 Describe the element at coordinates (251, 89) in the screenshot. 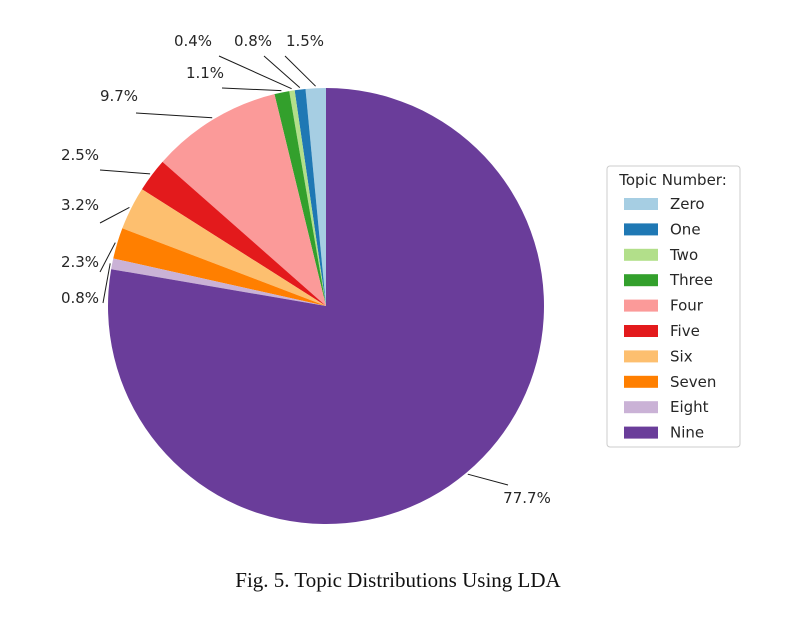

I see `leader-line-three` at that location.